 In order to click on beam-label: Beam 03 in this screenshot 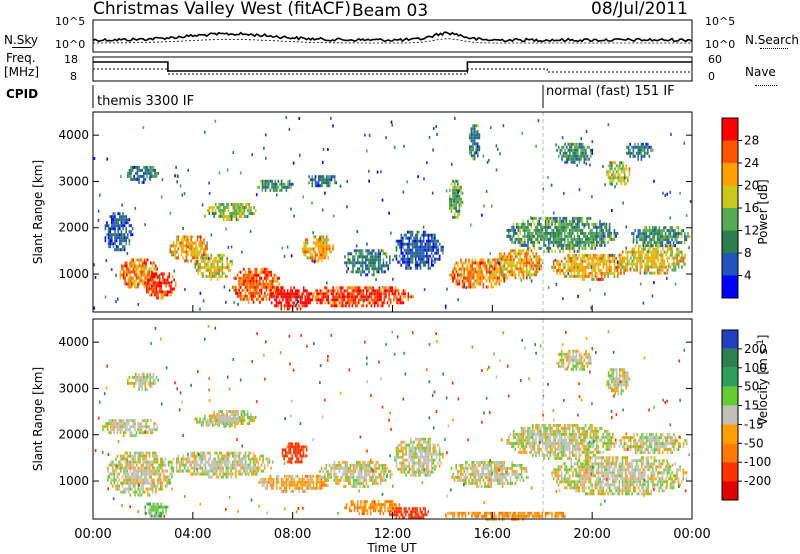, I will do `click(390, 11)`.